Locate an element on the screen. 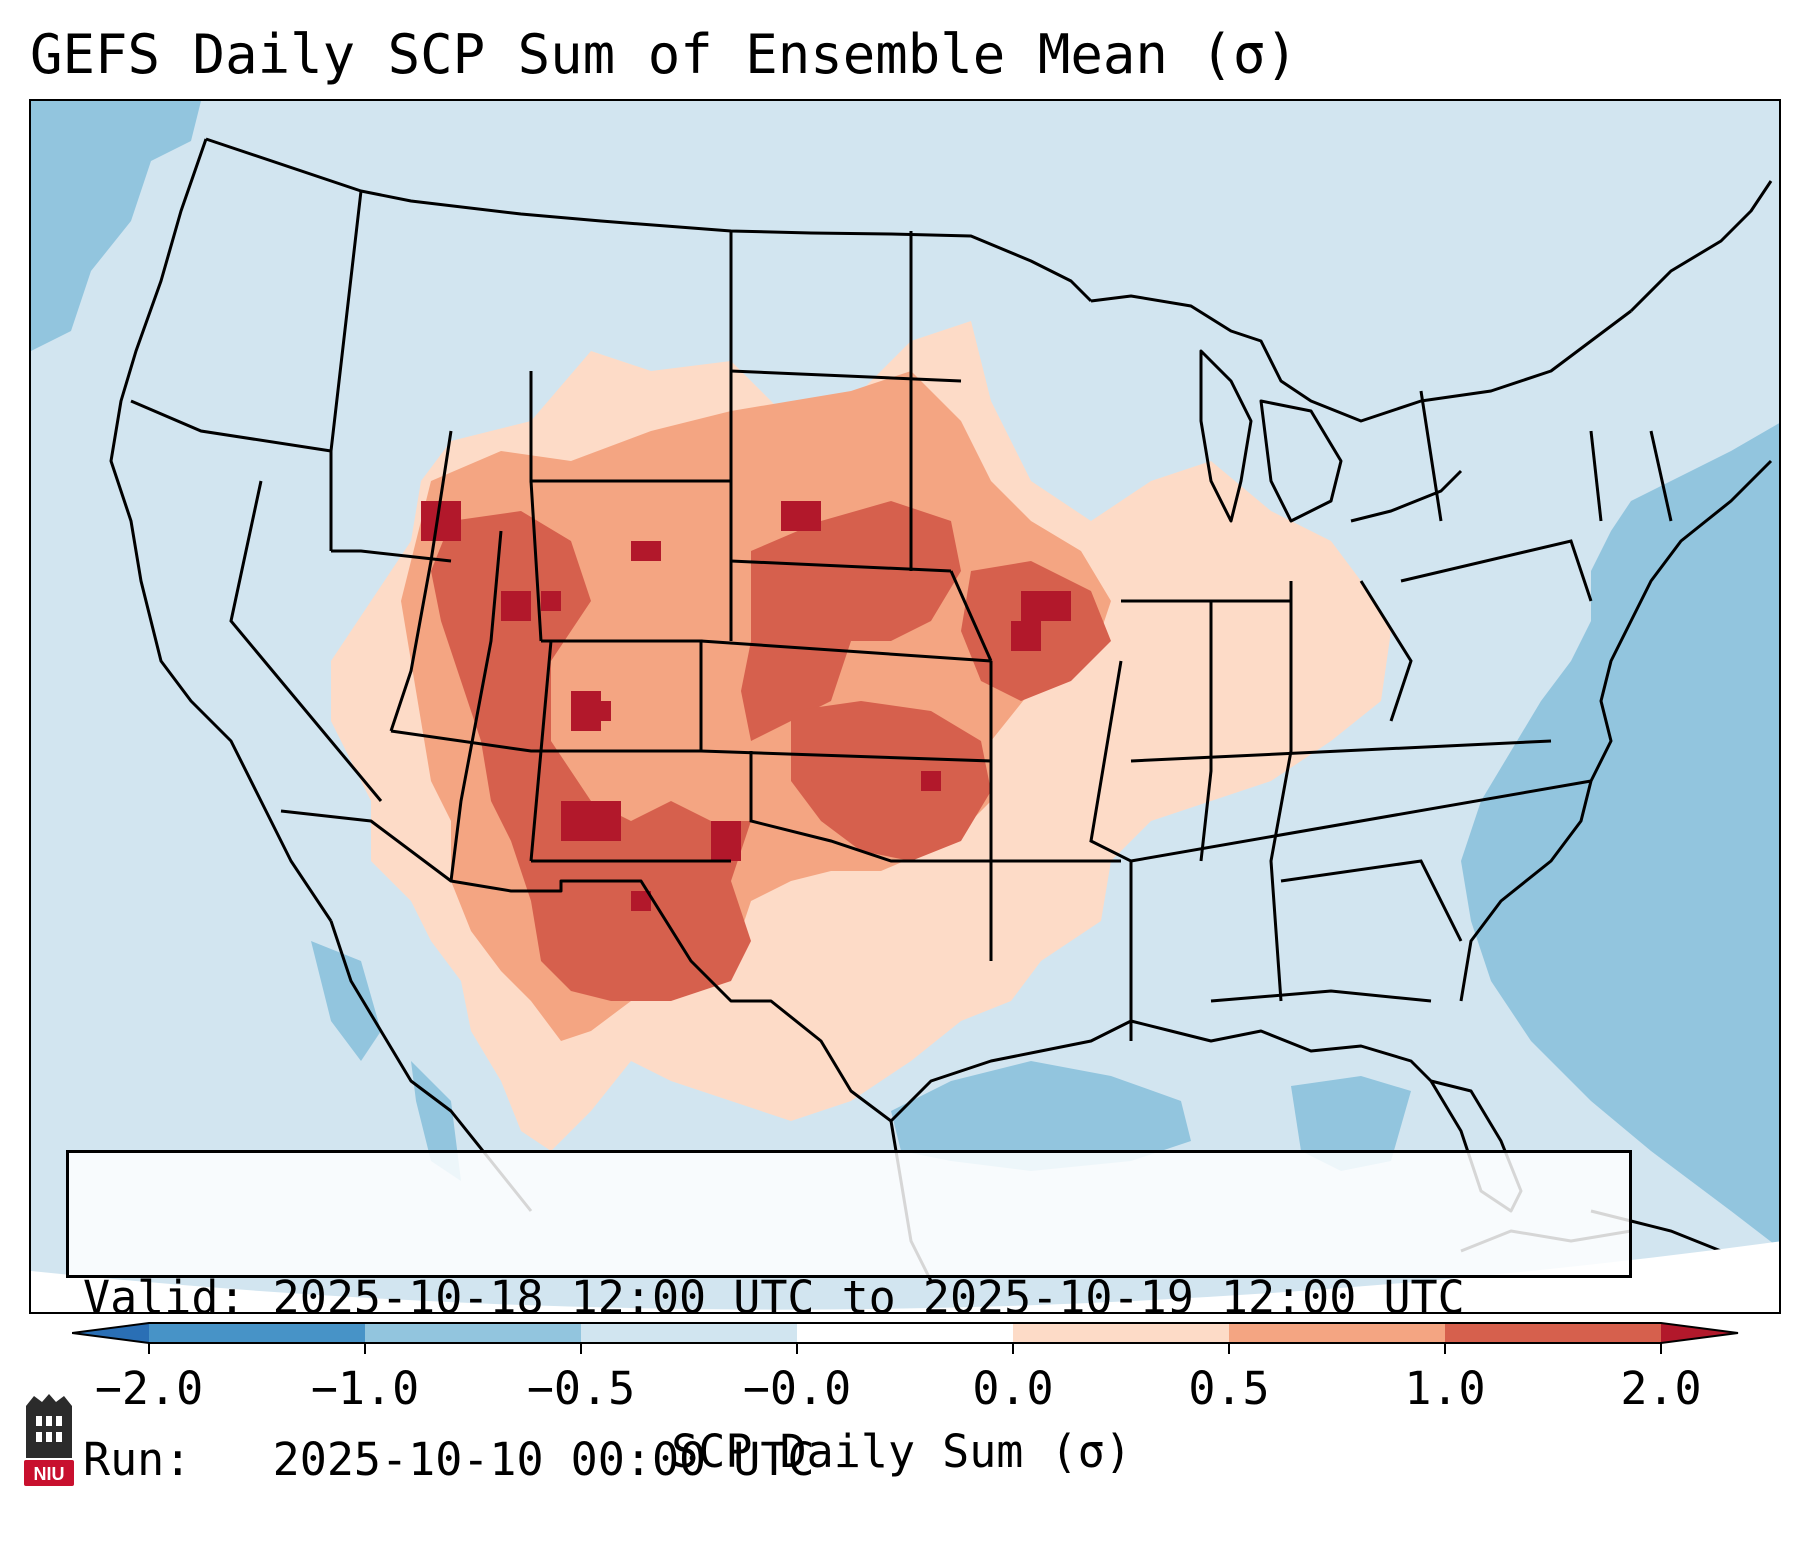  colorbar-extend-high is located at coordinates (1699, 1333).